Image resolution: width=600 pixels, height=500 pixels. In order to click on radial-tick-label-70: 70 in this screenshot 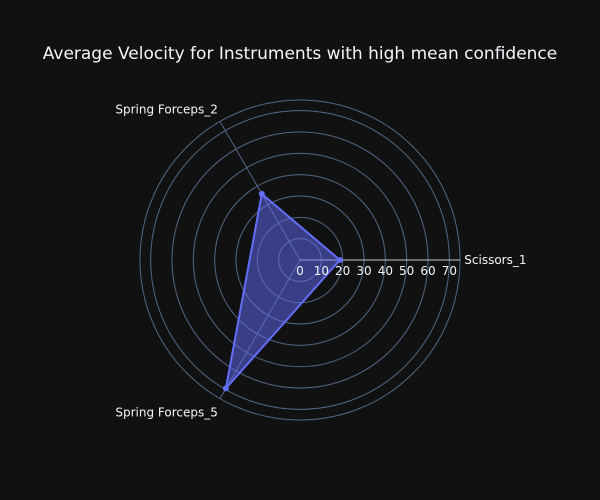, I will do `click(449, 271)`.